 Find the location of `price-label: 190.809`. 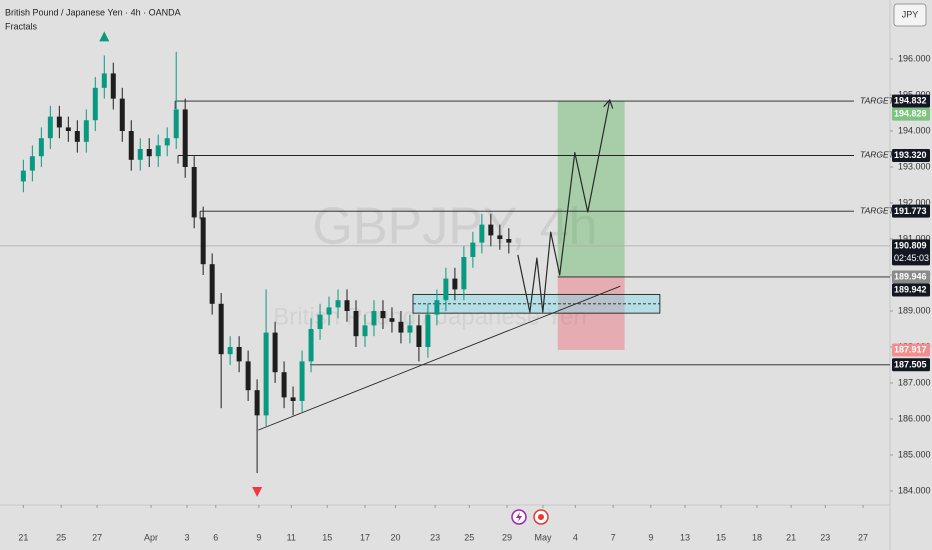

price-label: 190.809 is located at coordinates (910, 246).